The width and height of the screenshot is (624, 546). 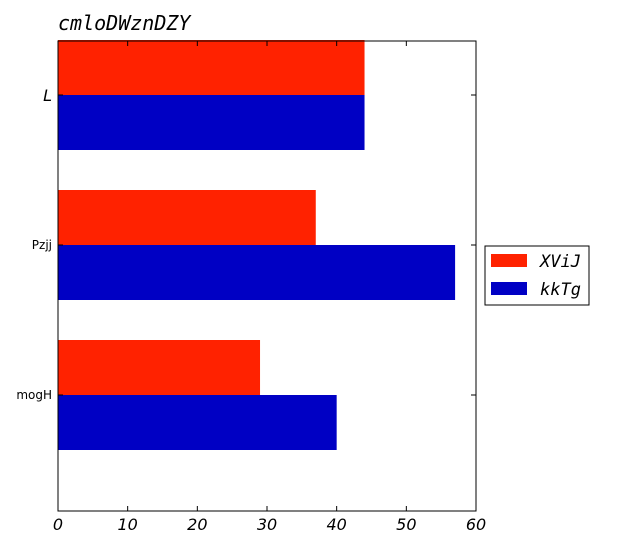 I want to click on legend-swatch-XViJ, so click(x=509, y=260).